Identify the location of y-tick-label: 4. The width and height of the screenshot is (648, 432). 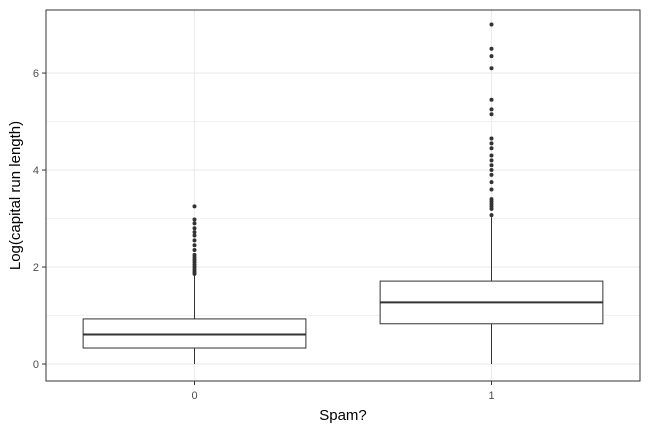
(36, 171).